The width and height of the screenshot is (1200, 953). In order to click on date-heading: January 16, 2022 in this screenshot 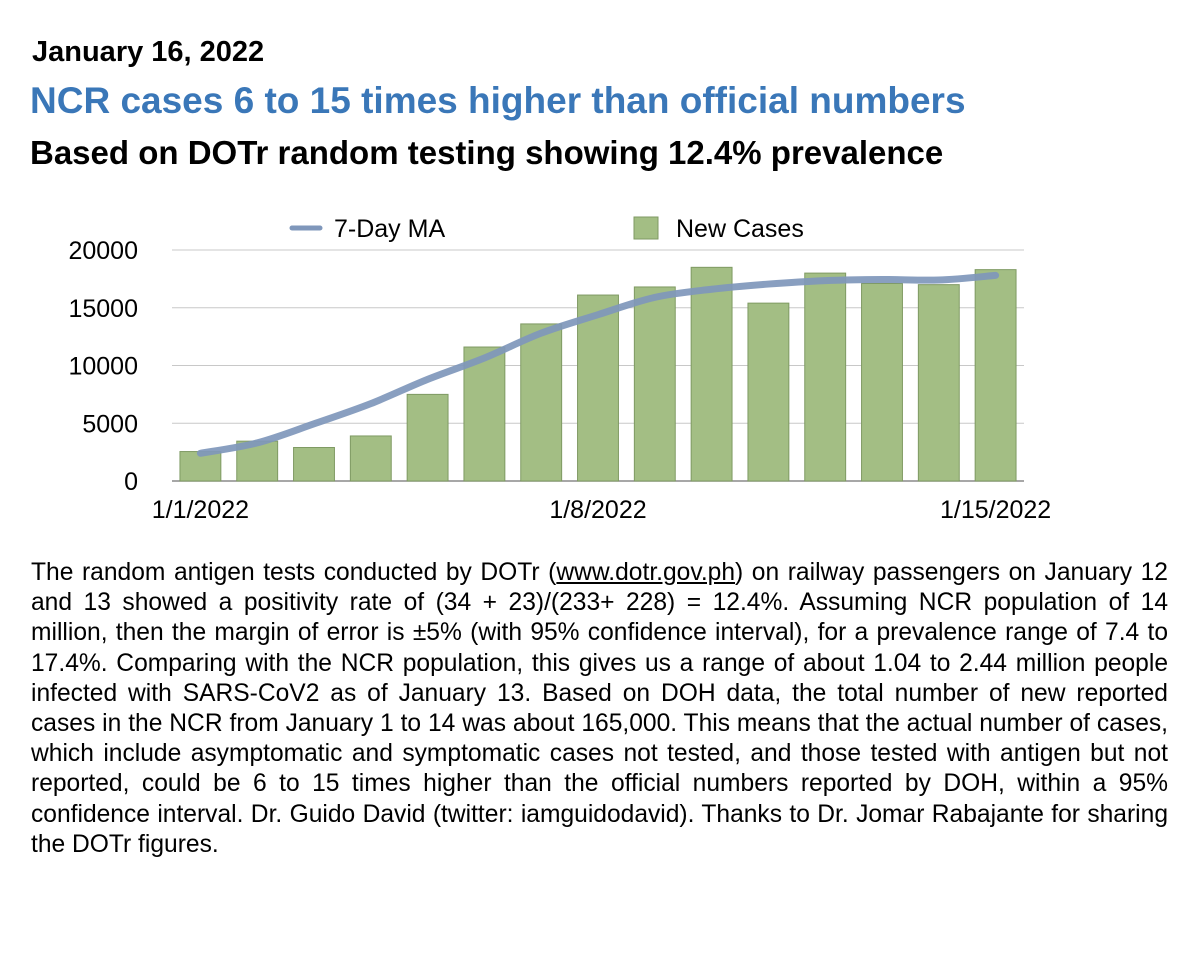, I will do `click(148, 52)`.